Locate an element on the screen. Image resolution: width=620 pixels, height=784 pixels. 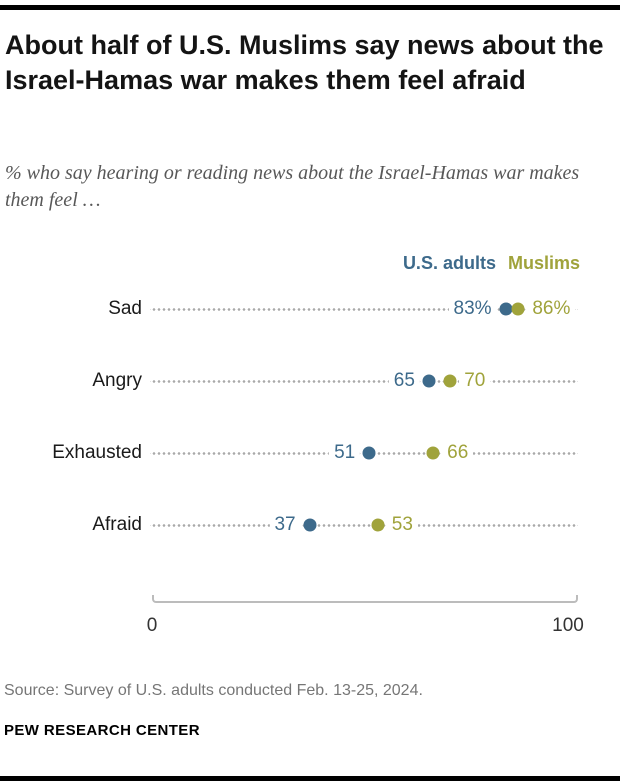
chart-row: Sad 83% 86% is located at coordinates (310, 309).